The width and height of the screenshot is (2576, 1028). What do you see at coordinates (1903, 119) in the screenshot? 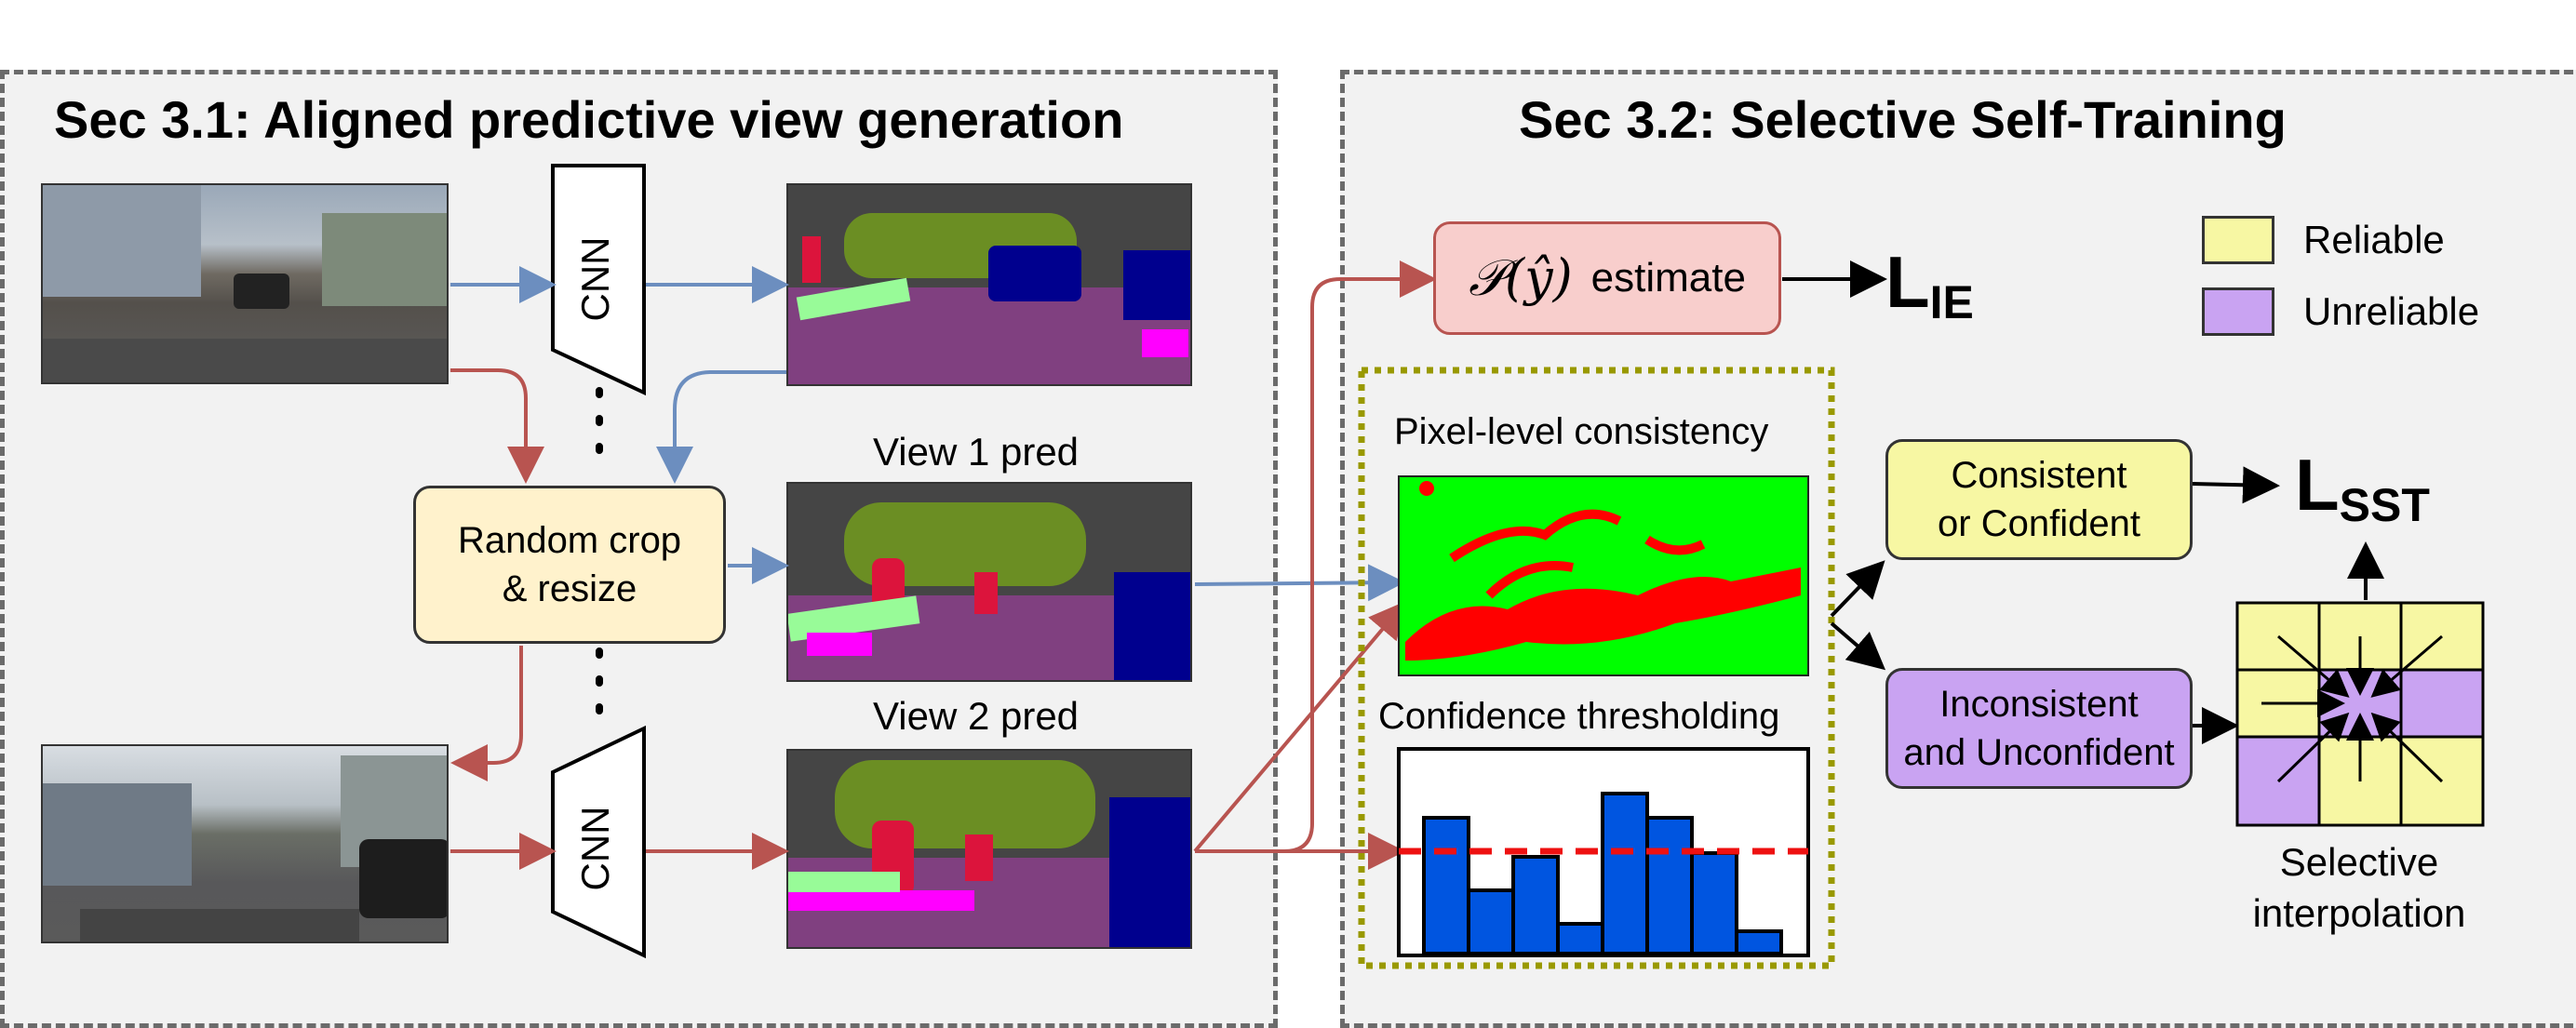
I see `sec32-title: Sec 3.2: Selective Self-Training` at bounding box center [1903, 119].